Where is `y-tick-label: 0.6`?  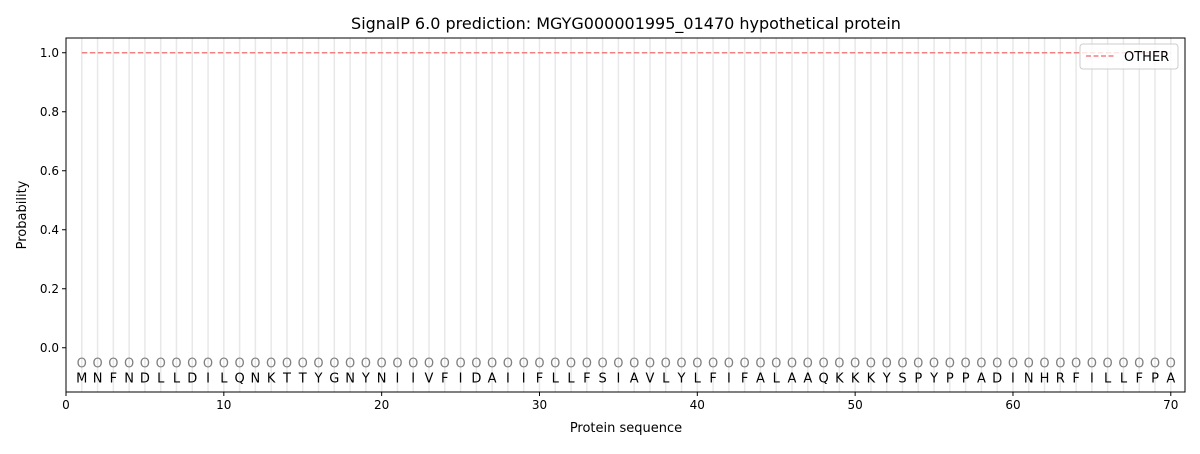
y-tick-label: 0.6 is located at coordinates (49, 171).